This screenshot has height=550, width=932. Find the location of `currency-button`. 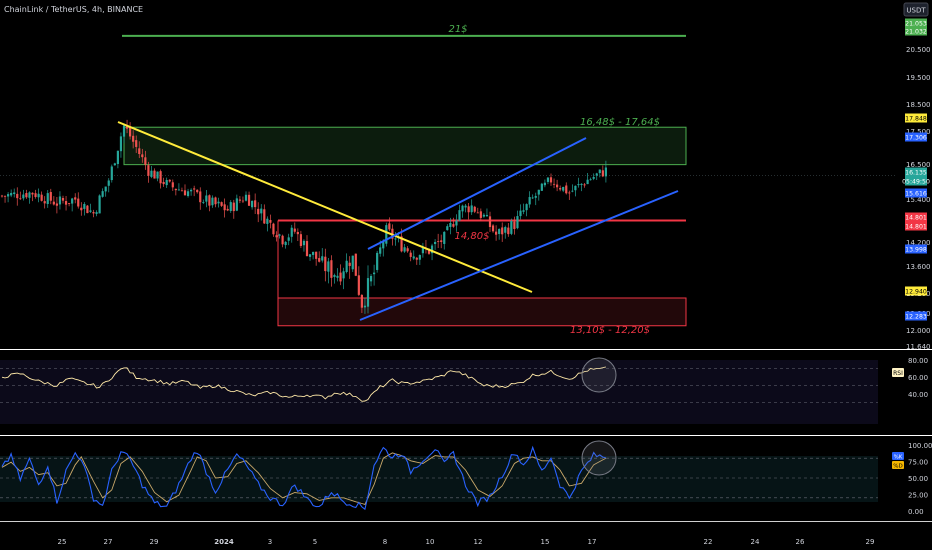

currency-button is located at coordinates (916, 9).